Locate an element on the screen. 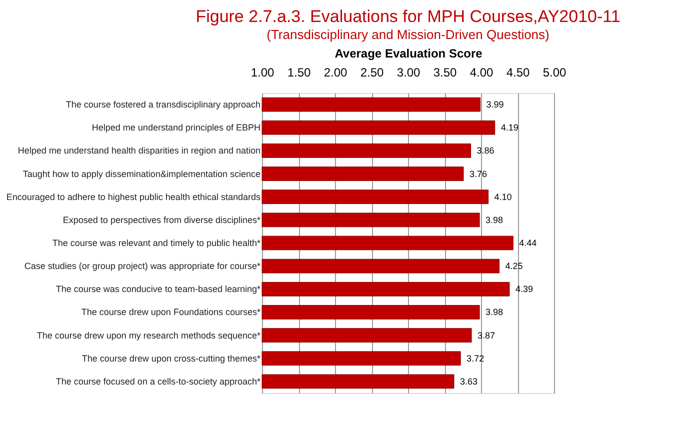  x-axis-title: Average Evaluation Score is located at coordinates (408, 53).